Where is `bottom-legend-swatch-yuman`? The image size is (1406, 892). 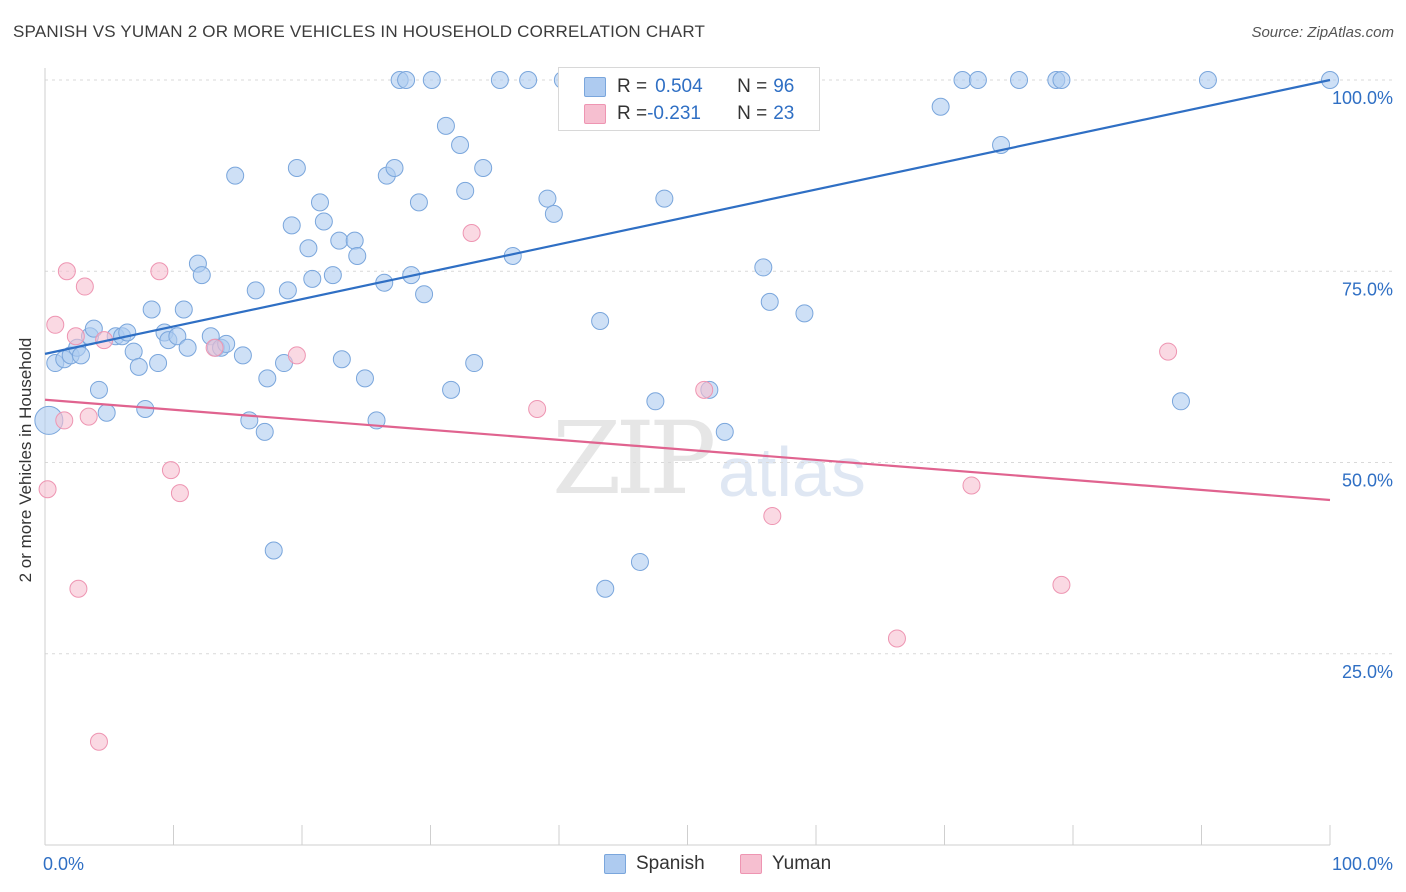
bottom-legend-swatch-yuman is located at coordinates (751, 864).